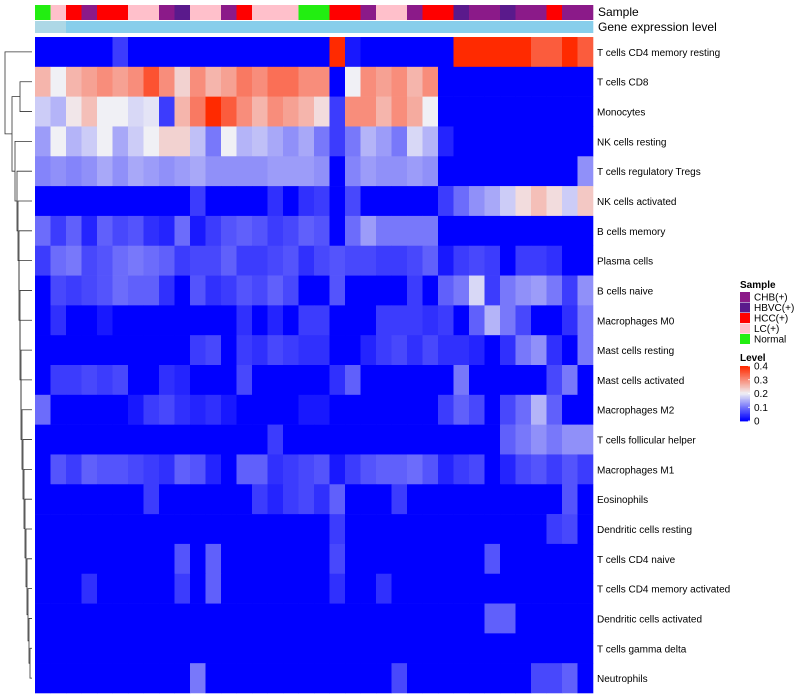  What do you see at coordinates (658, 53) in the screenshot?
I see `row-label: T cells CD4 memory resting` at bounding box center [658, 53].